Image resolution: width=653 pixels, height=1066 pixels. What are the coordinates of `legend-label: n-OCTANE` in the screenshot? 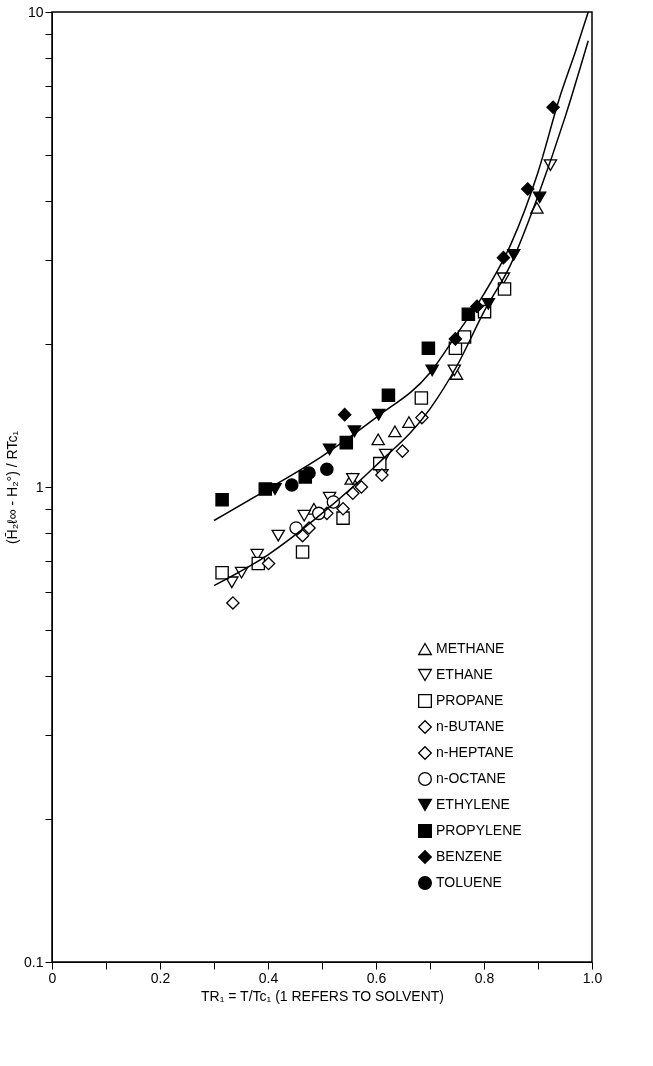 It's located at (471, 778).